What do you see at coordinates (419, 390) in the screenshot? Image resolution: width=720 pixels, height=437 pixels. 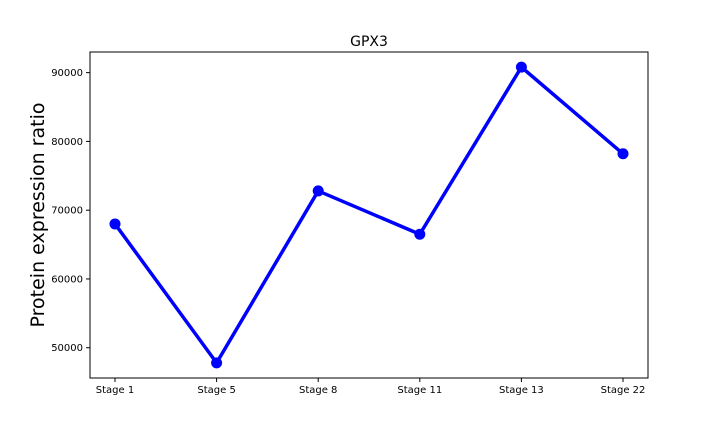 I see `x-tick-label: Stage 11` at bounding box center [419, 390].